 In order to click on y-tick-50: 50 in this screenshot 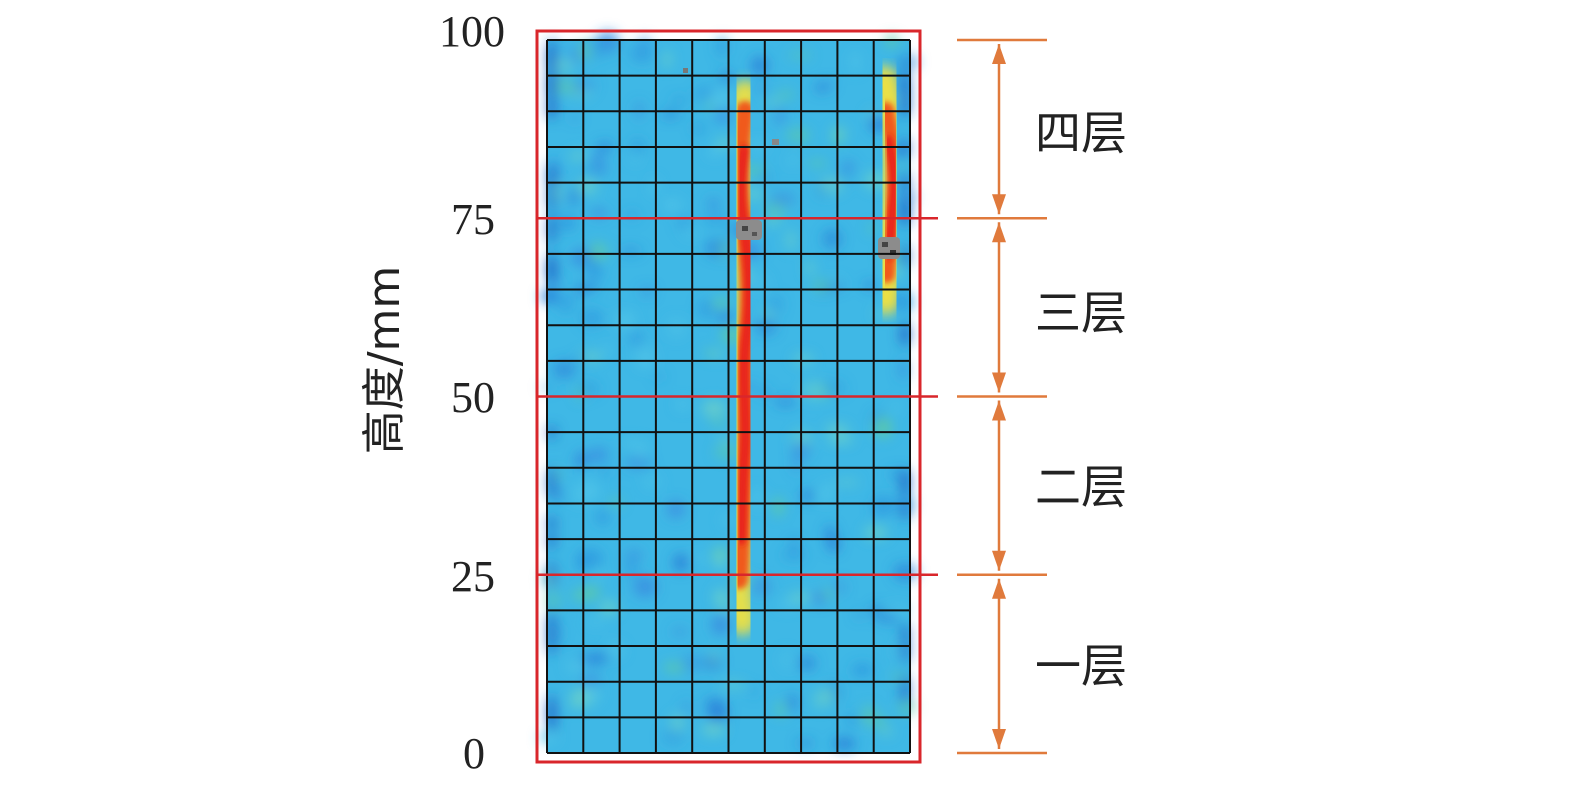, I will do `click(473, 397)`.